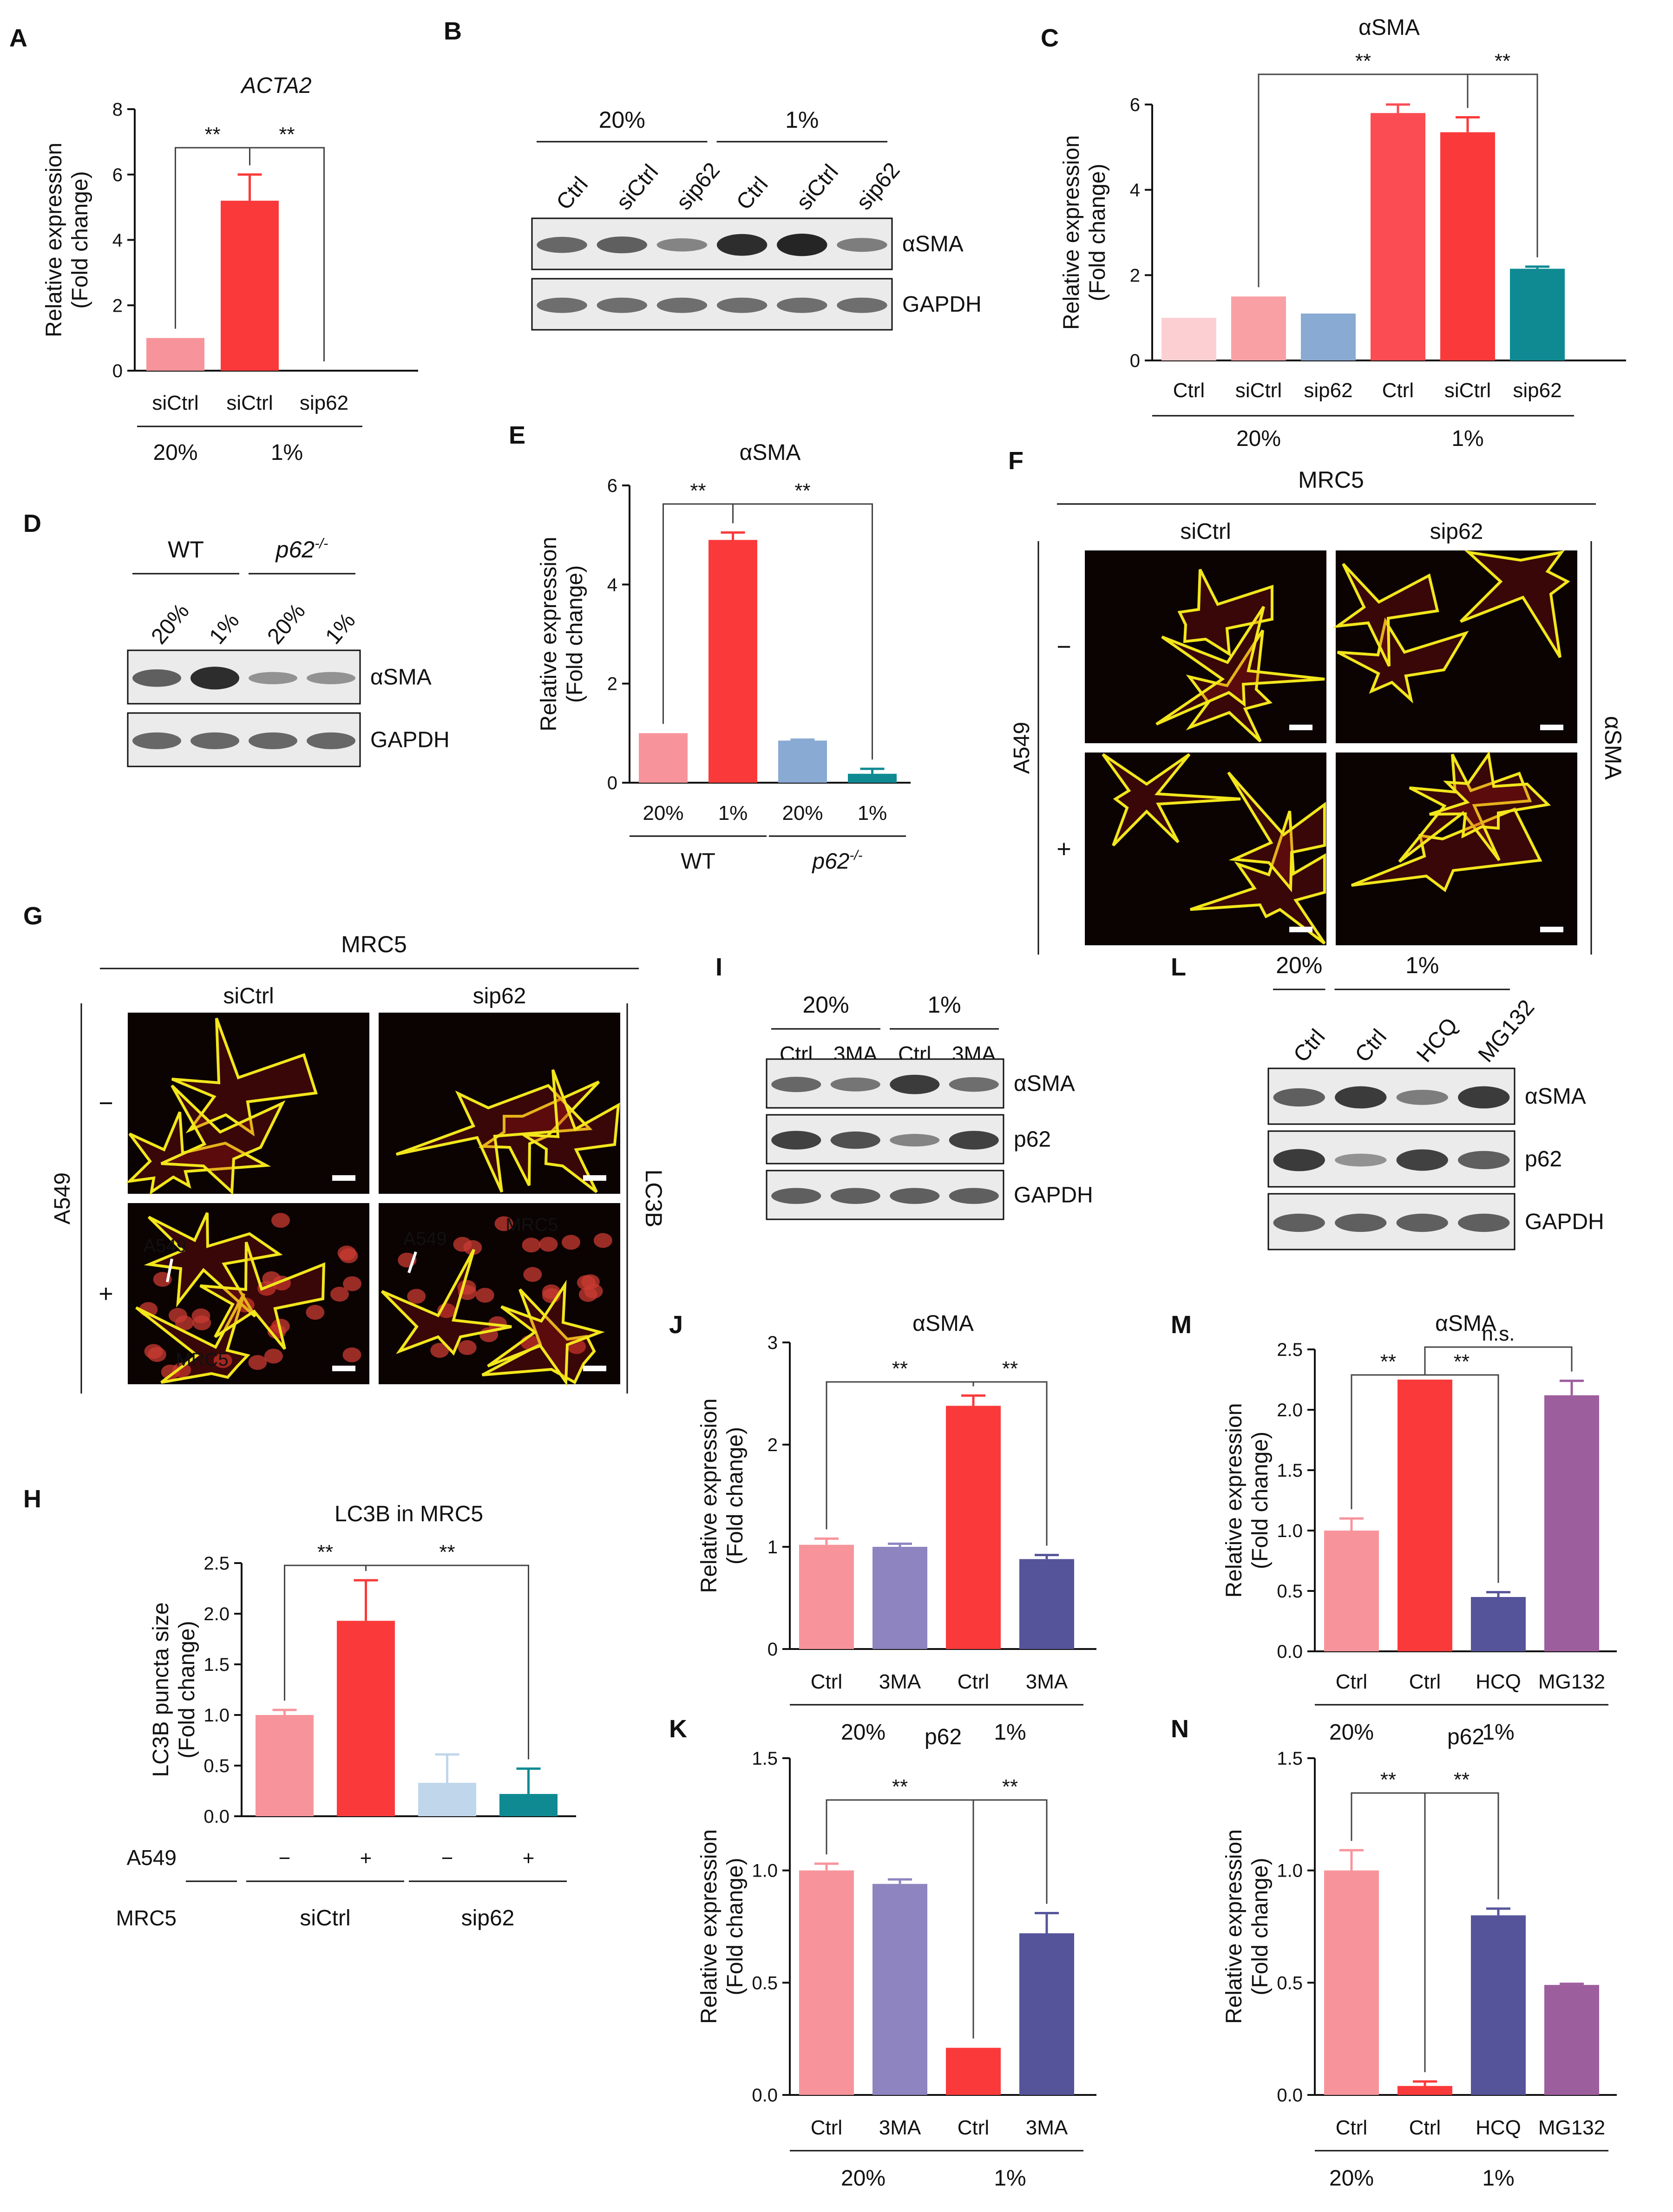  I want to click on panel-label-n: N, so click(1180, 1729).